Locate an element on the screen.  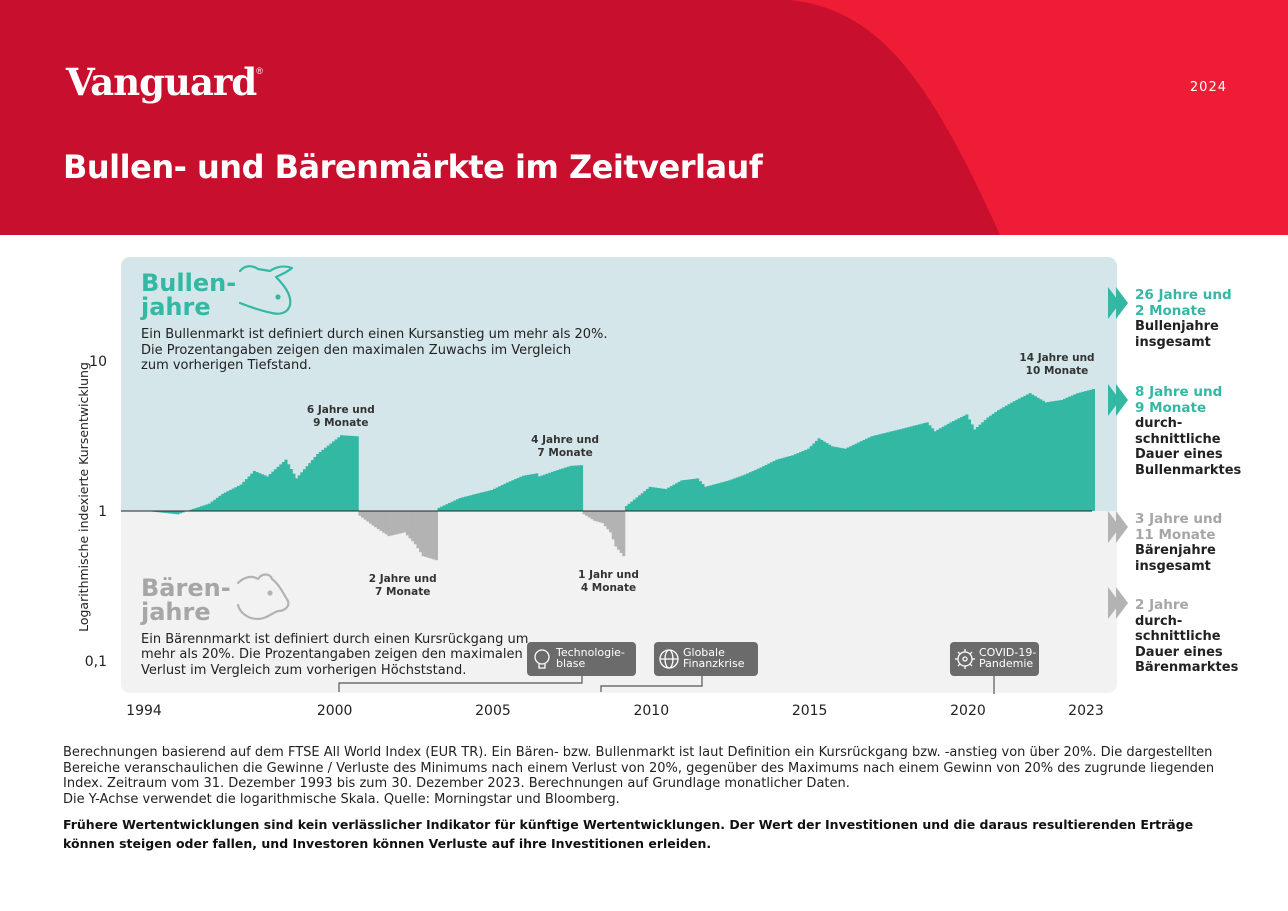
summary-bear-total-value-2: 11 Monate is located at coordinates (1175, 534).